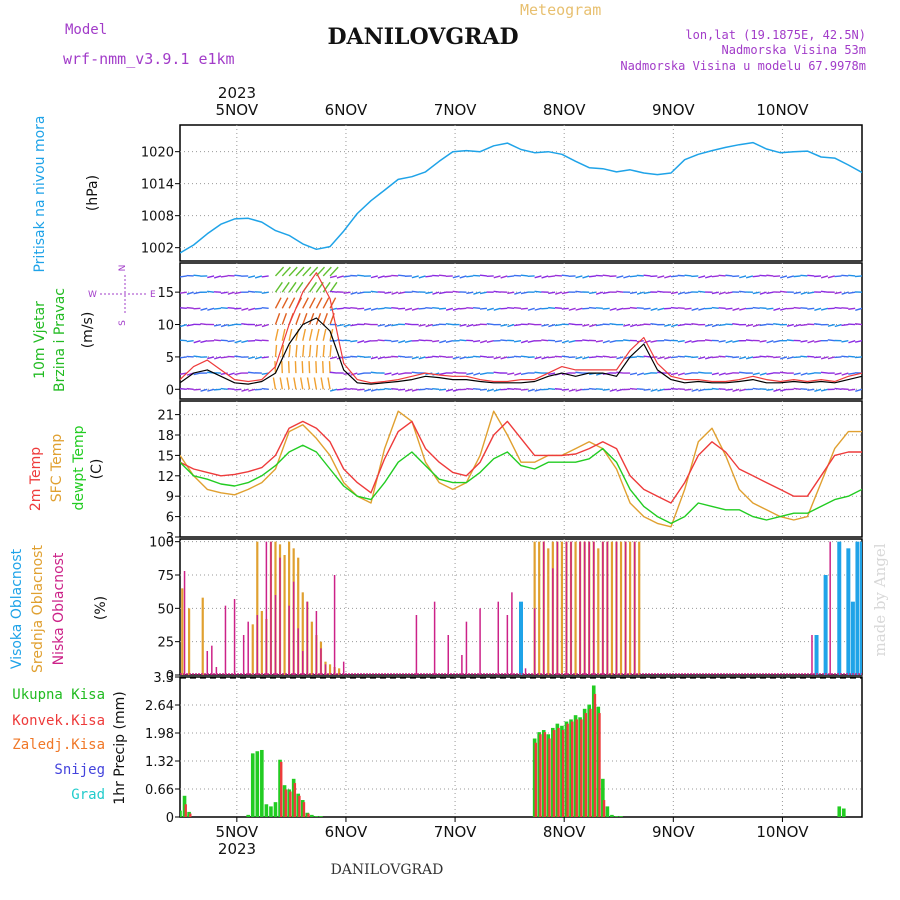 The width and height of the screenshot is (900, 900). I want to click on lonlat-label: lon,lat (19.1875E, 42.5N), so click(775, 35).